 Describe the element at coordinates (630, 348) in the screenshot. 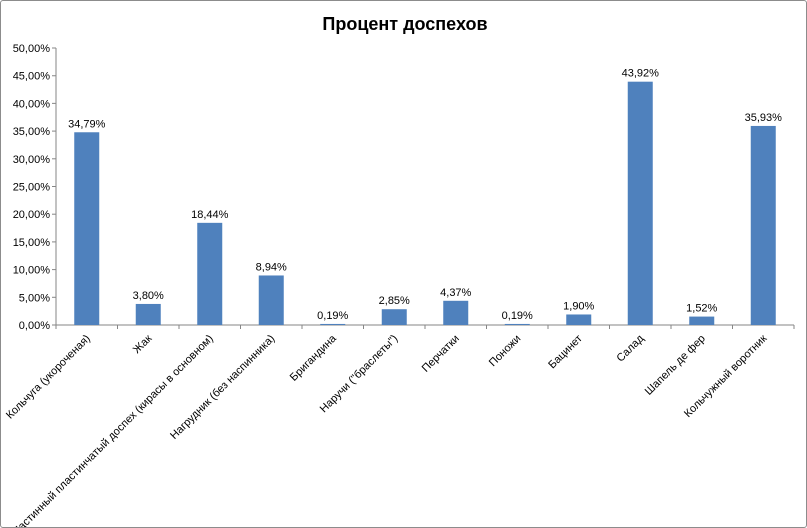

I see `x-tick-label: Салад` at that location.